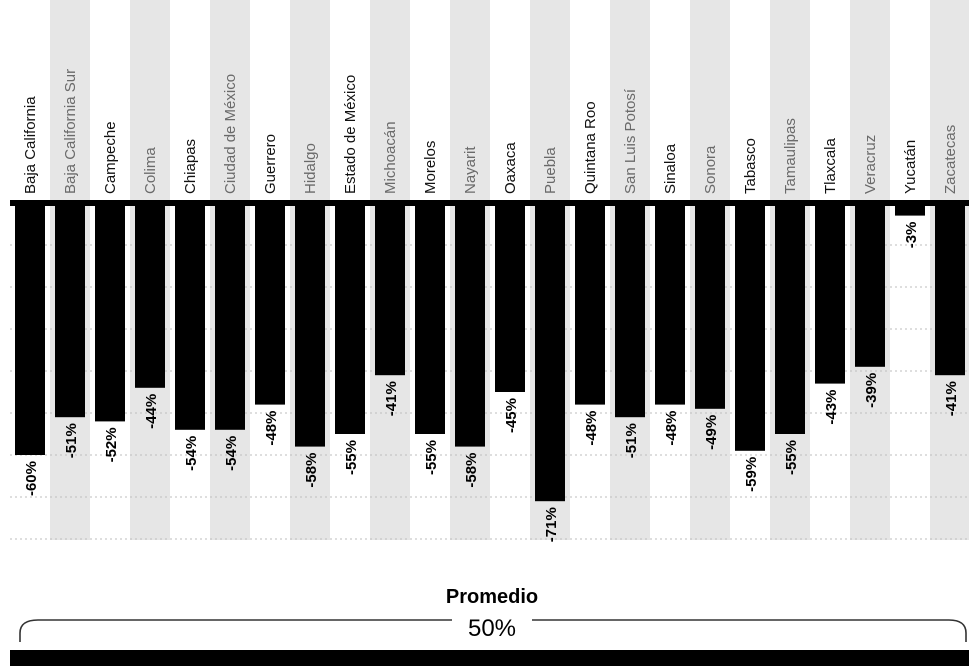 The image size is (969, 671). I want to click on category-label: Tabasco, so click(750, 166).